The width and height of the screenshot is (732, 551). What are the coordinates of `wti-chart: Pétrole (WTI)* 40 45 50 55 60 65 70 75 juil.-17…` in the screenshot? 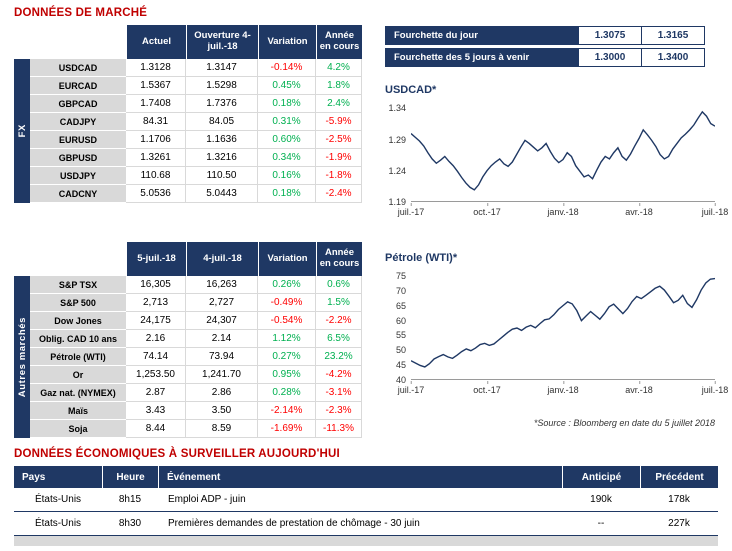 It's located at (556, 324).